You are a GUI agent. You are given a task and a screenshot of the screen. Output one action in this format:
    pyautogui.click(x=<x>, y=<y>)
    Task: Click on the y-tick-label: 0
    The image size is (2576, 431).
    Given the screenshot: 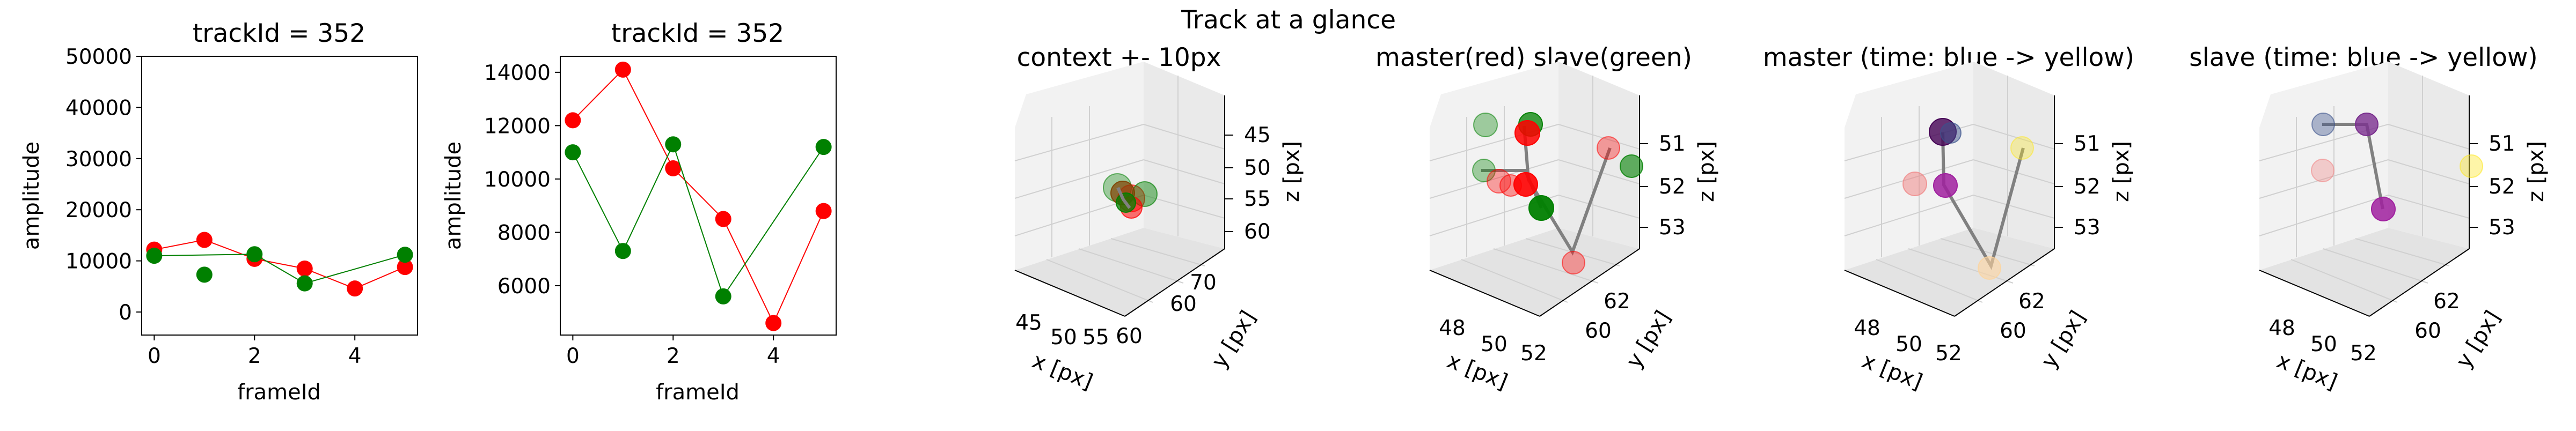 What is the action you would take?
    pyautogui.click(x=125, y=313)
    